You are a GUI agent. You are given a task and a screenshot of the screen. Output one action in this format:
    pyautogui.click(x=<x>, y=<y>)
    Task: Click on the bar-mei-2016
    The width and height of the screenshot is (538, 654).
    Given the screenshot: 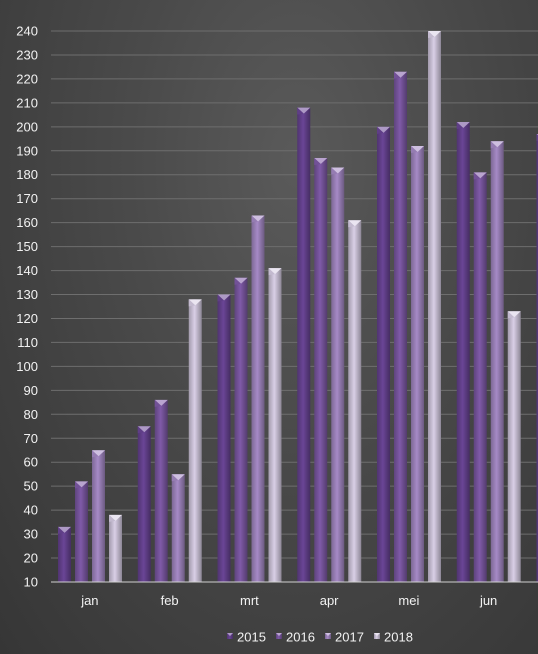 What is the action you would take?
    pyautogui.click(x=400, y=327)
    